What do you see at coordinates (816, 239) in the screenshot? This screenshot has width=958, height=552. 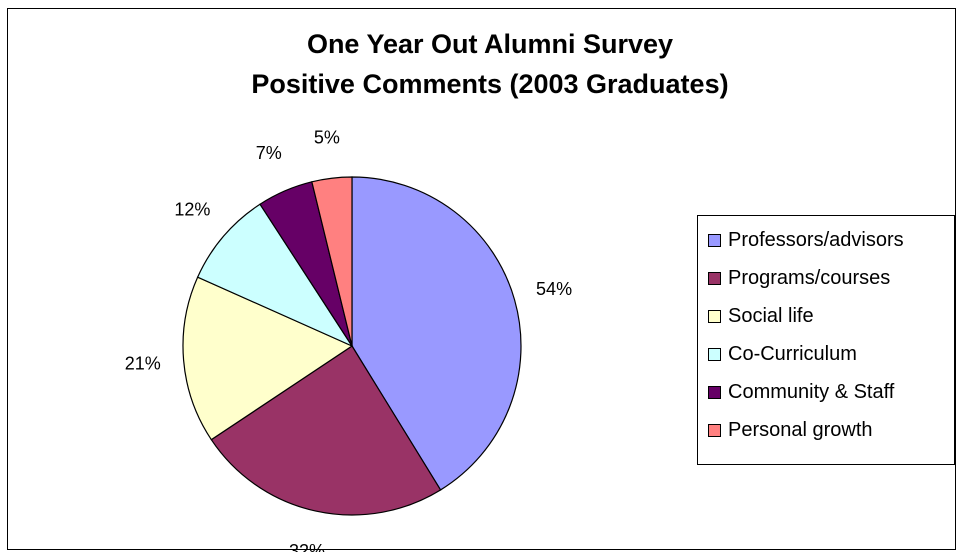 I see `legend-label: Professors/advisors` at bounding box center [816, 239].